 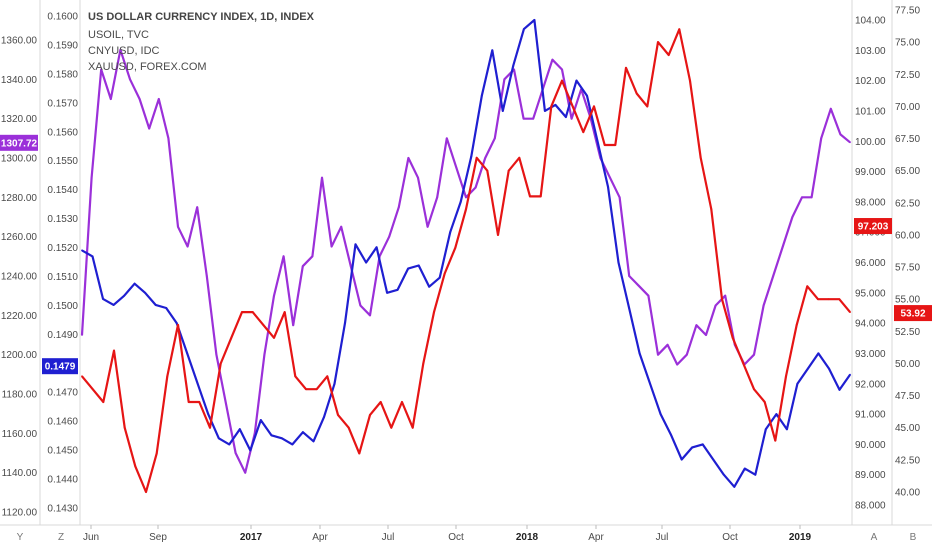 I want to click on right-inner-tick-label: 104.00, so click(x=870, y=21).